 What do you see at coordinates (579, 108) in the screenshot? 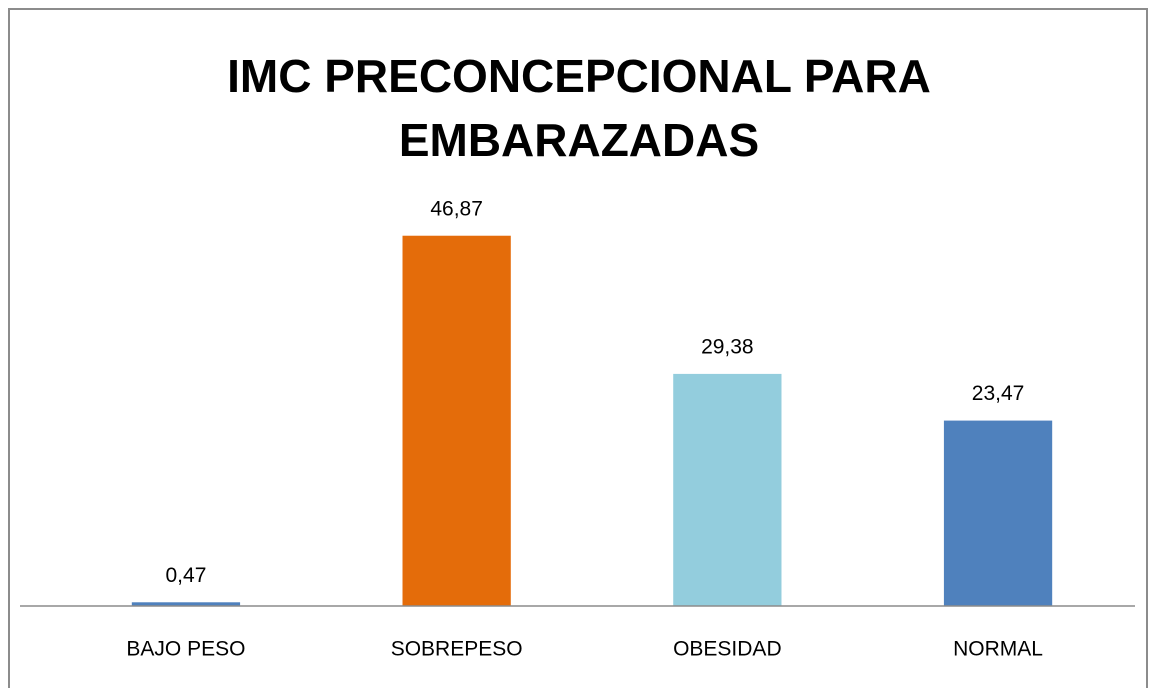
I see `chart-title: IMC PRECONCEPCIONAL PARA EMBARAZADAS` at bounding box center [579, 108].